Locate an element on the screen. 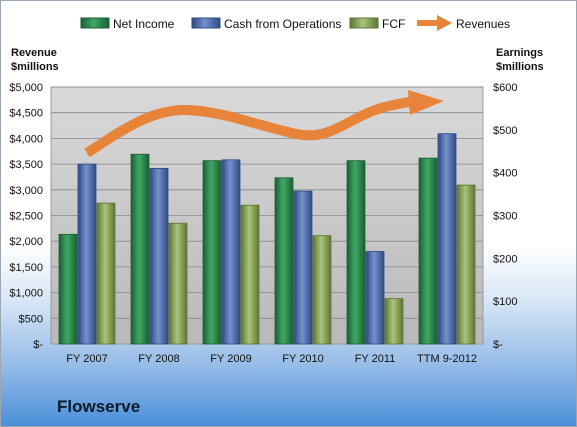 The height and width of the screenshot is (427, 577). category-label: FY 2008 is located at coordinates (158, 359).